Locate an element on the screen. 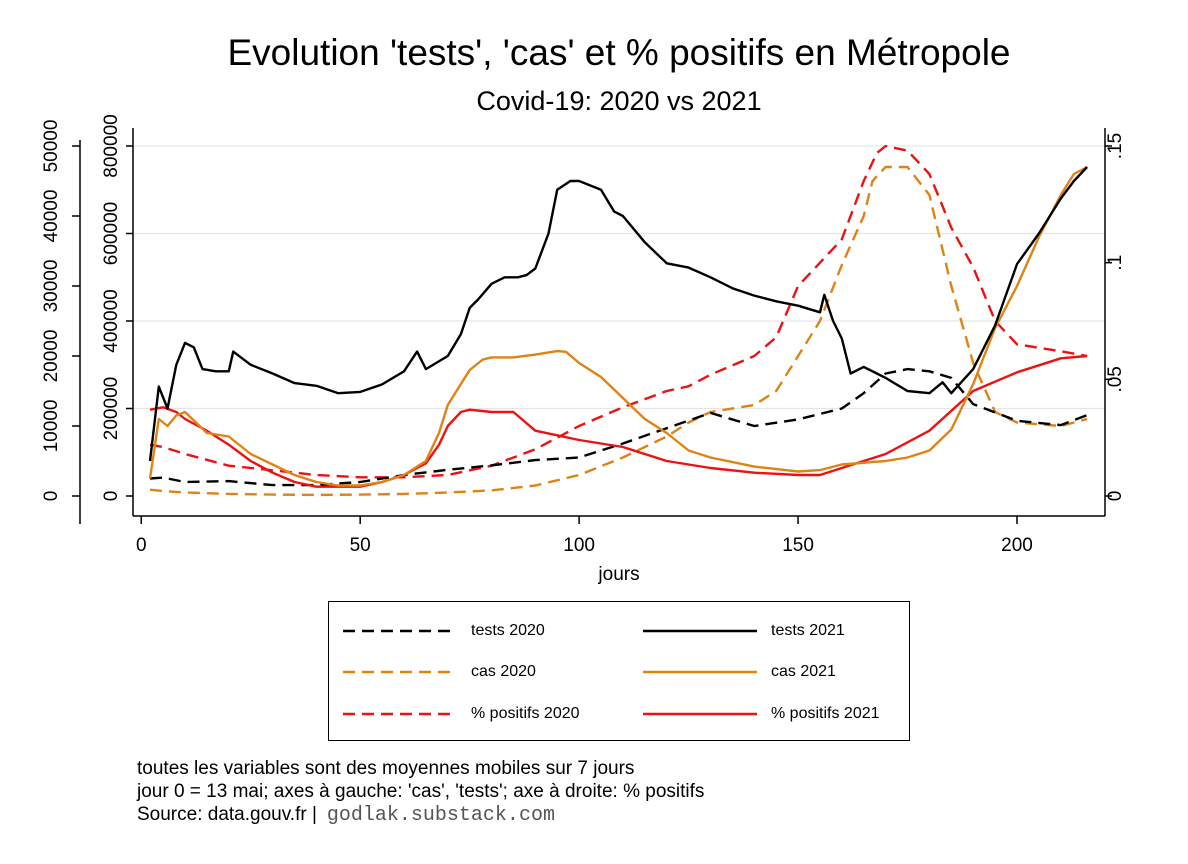 Image resolution: width=1188 pixels, height=864 pixels. x-axis-label: jours is located at coordinates (618, 574).